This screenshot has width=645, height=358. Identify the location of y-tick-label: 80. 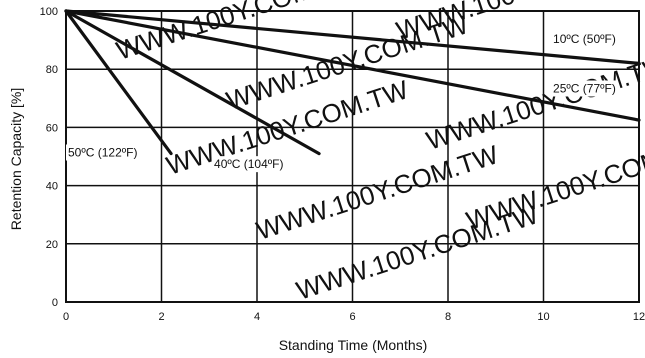
(52, 70).